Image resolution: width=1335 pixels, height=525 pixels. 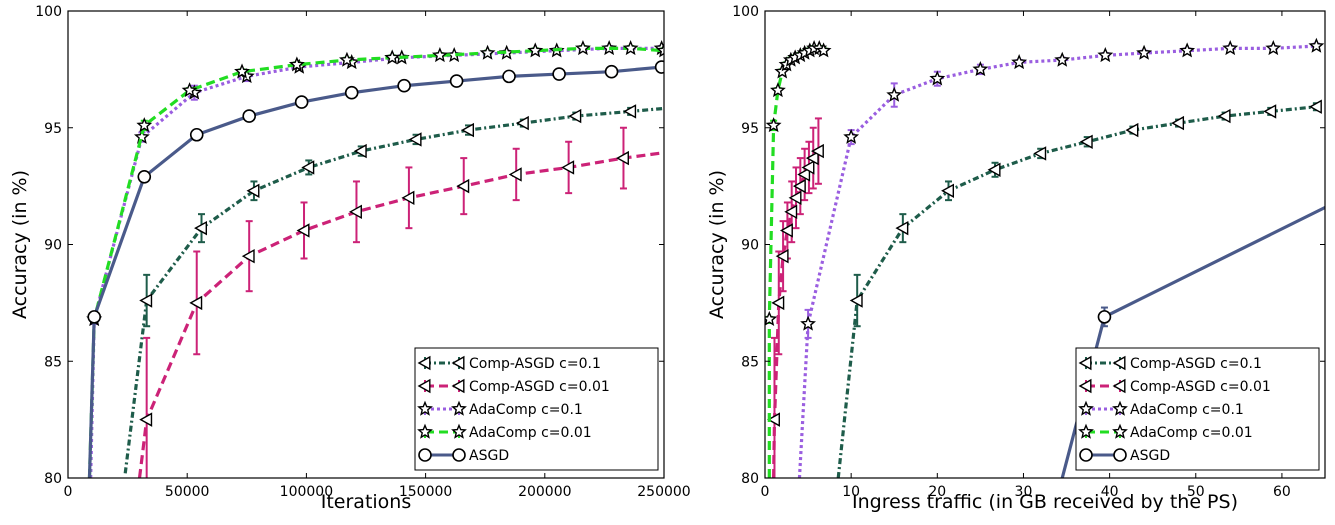 What do you see at coordinates (1200, 387) in the screenshot?
I see `legend-label: Comp-ASGD c=0.01` at bounding box center [1200, 387].